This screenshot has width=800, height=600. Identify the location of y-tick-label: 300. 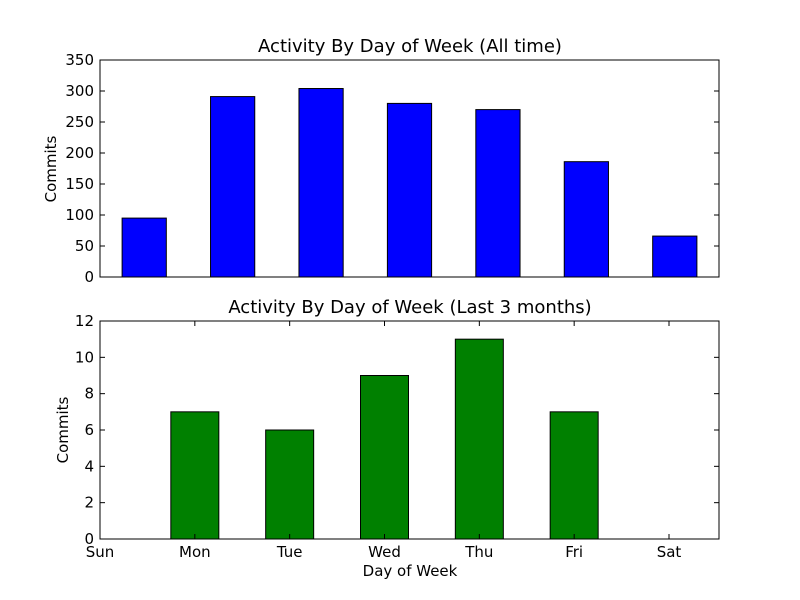
(79, 91).